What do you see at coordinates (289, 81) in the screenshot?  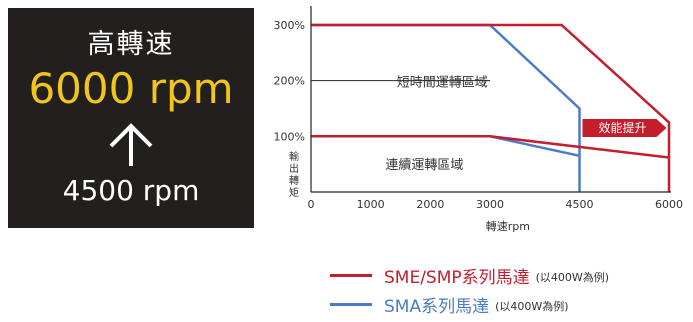 I see `y-tick-label: 200%` at bounding box center [289, 81].